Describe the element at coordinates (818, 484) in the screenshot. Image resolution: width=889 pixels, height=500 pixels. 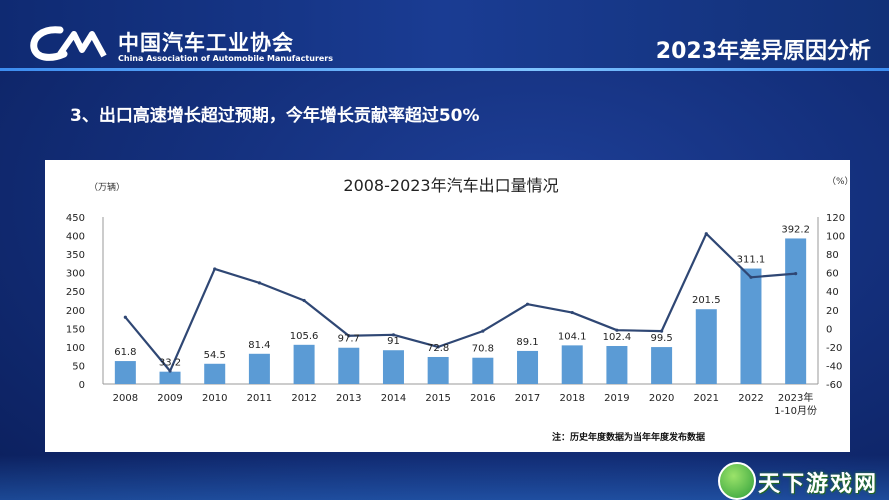
I see `watermark-text: 天下游戏网` at that location.